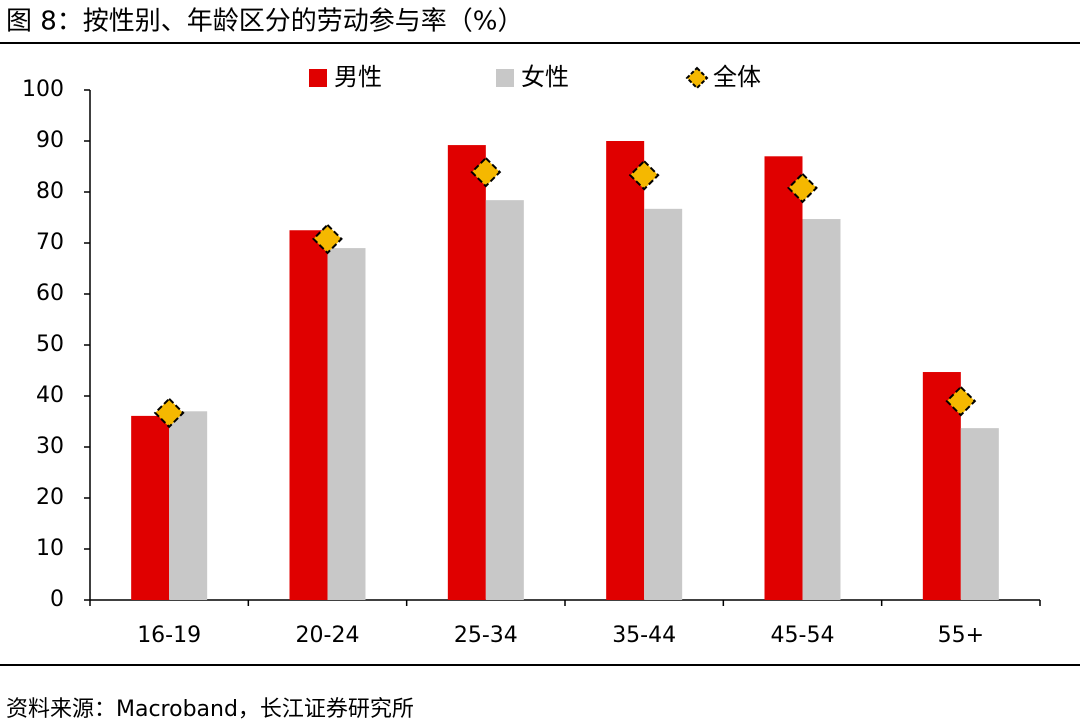 This screenshot has height=728, width=1080. I want to click on legend-label: 全体, so click(737, 77).